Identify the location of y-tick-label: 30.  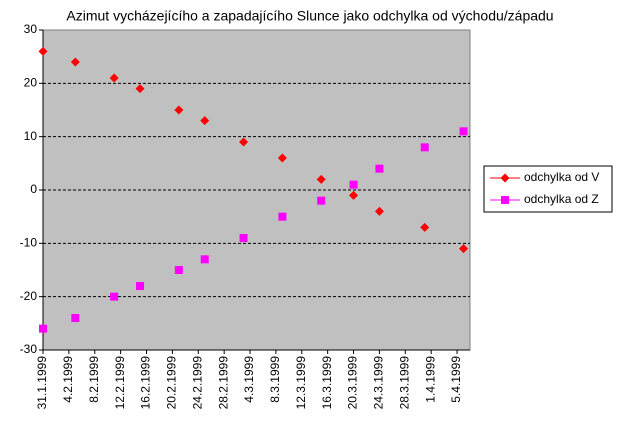
(31, 29).